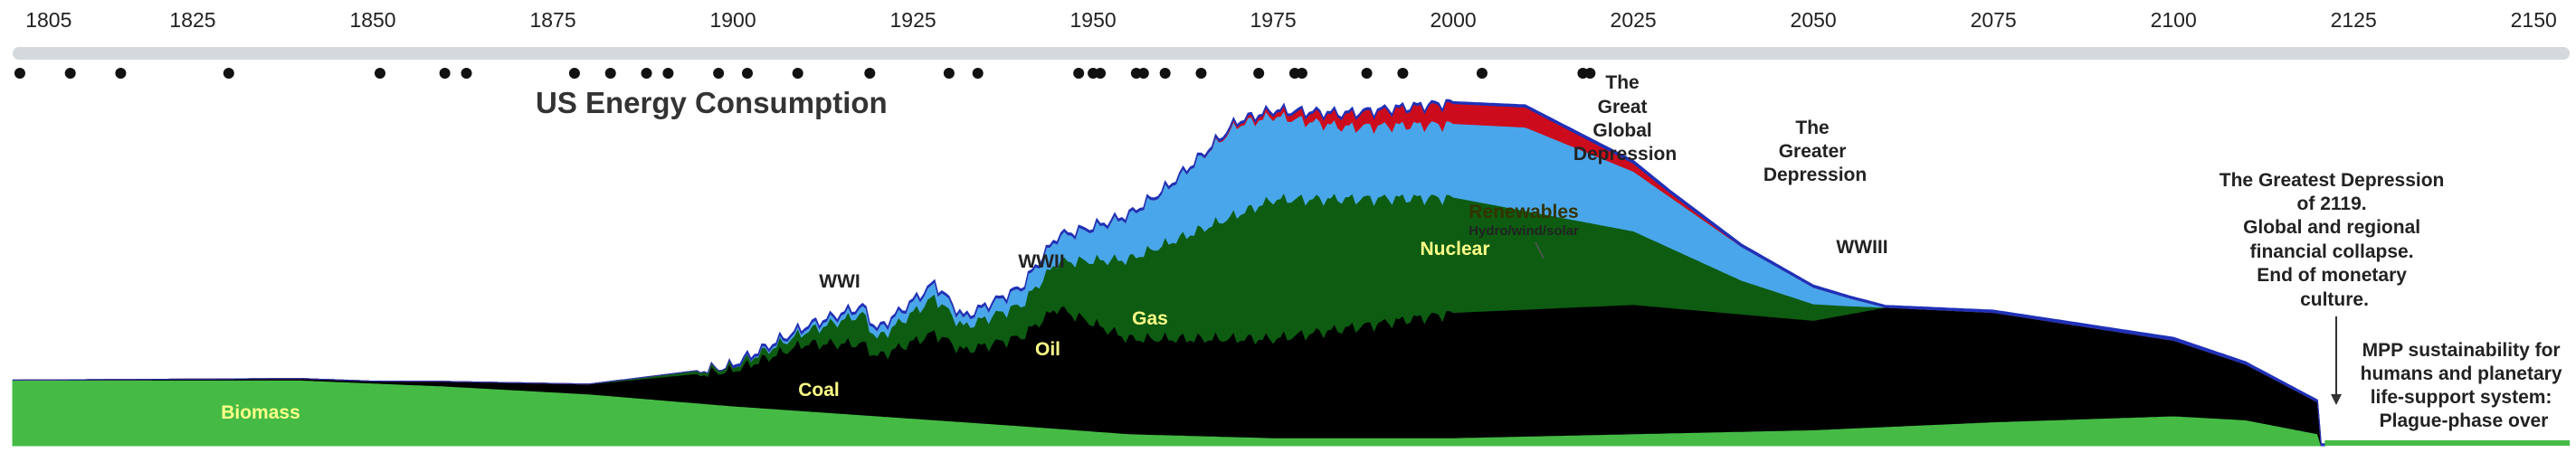 Image resolution: width=2576 pixels, height=462 pixels. I want to click on chart-title: US Energy Consumption, so click(712, 102).